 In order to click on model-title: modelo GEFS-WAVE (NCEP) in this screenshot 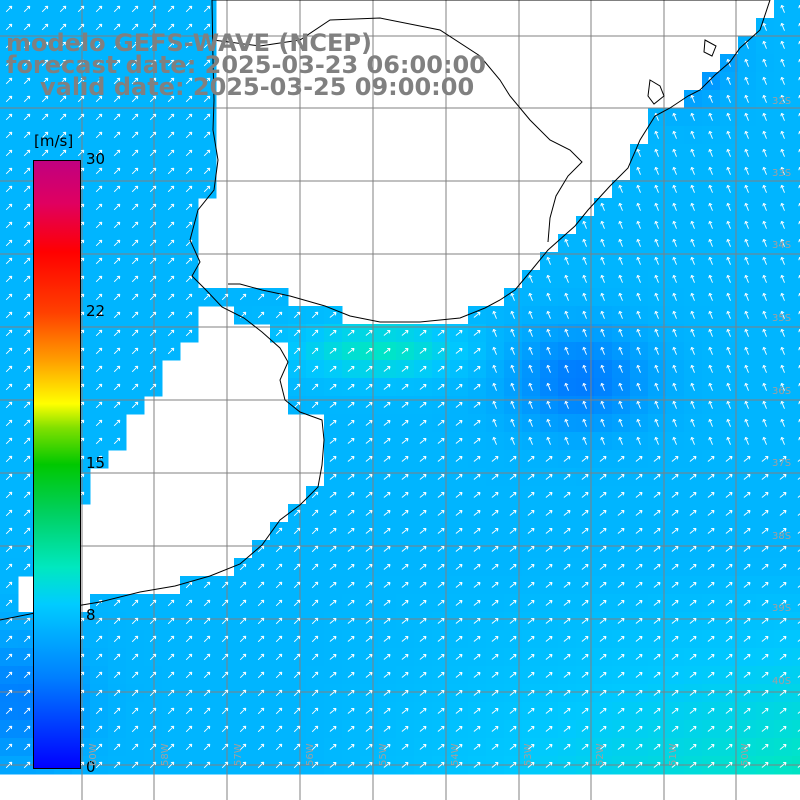, I will do `click(189, 43)`.